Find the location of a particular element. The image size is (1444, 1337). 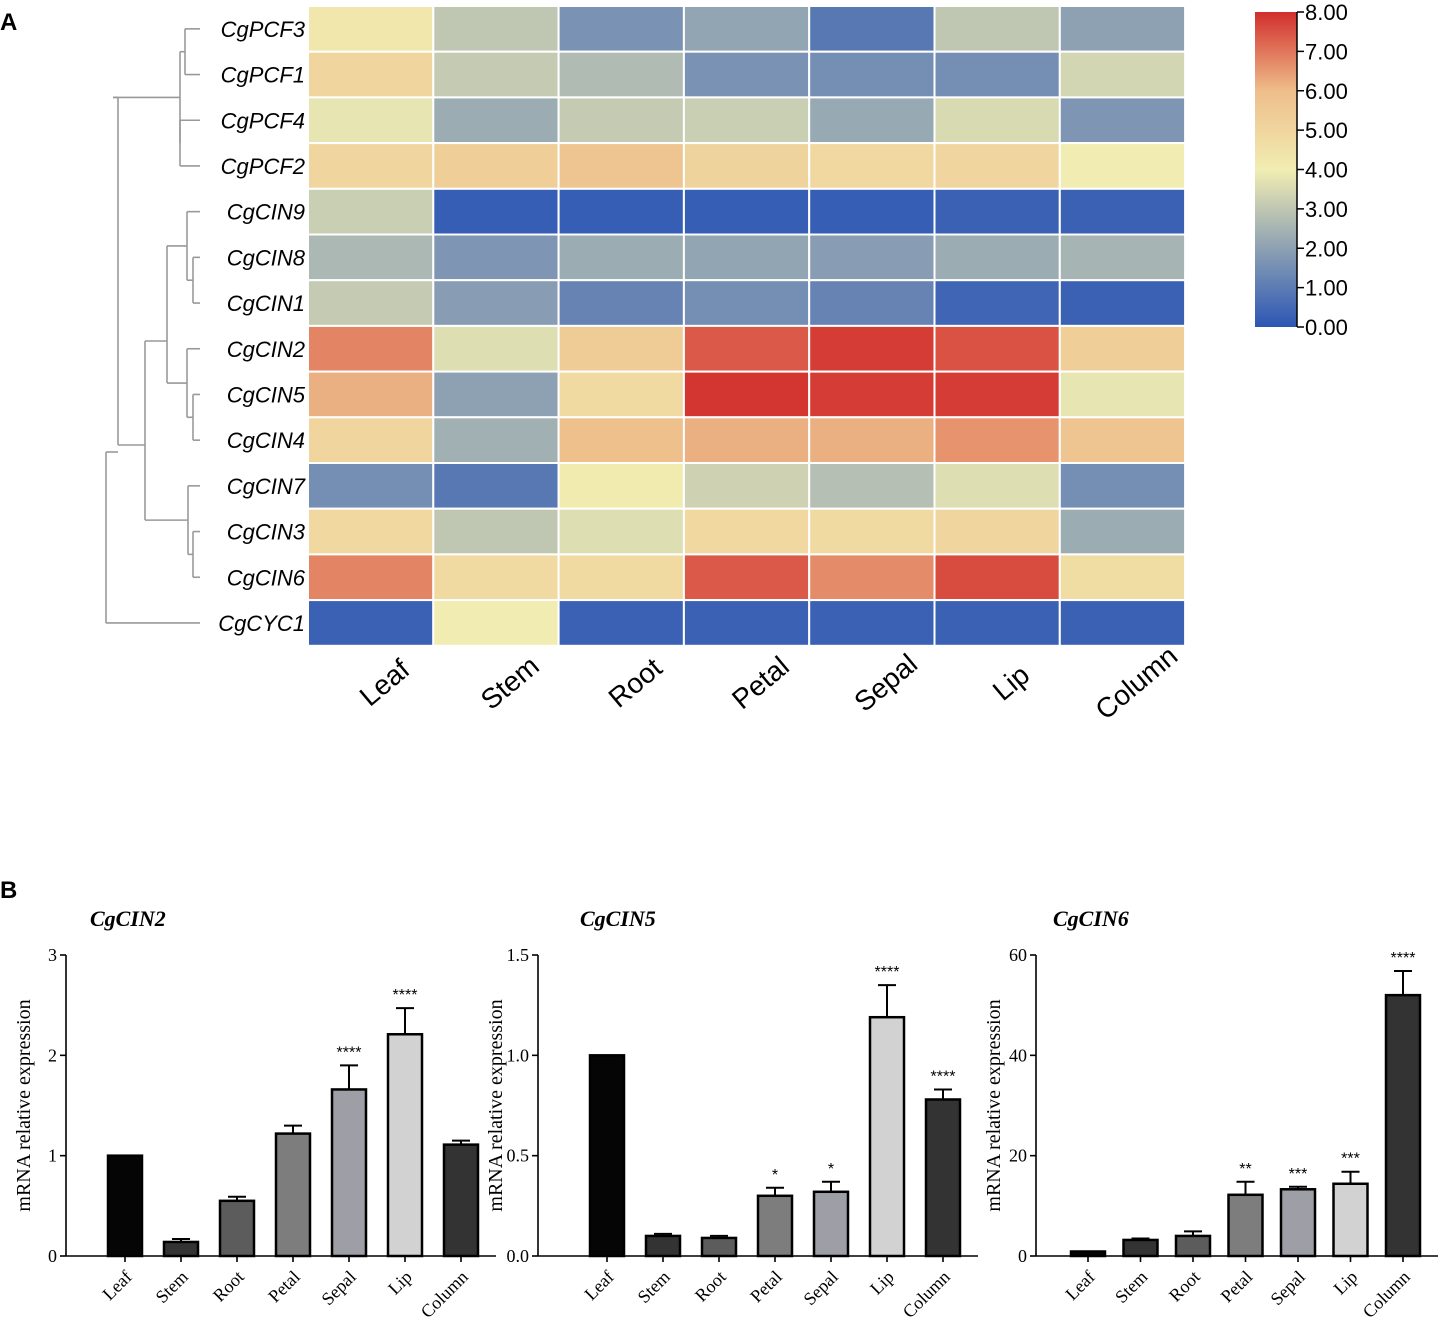

row-label: CgCIN3 is located at coordinates (266, 532).